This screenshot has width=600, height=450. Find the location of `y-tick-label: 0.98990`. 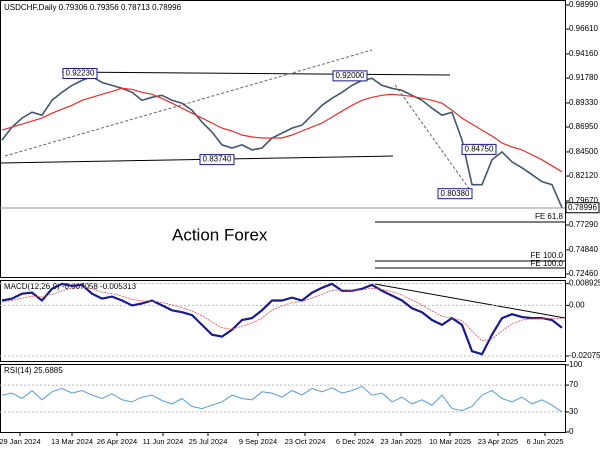

y-tick-label: 0.98990 is located at coordinates (583, 4).